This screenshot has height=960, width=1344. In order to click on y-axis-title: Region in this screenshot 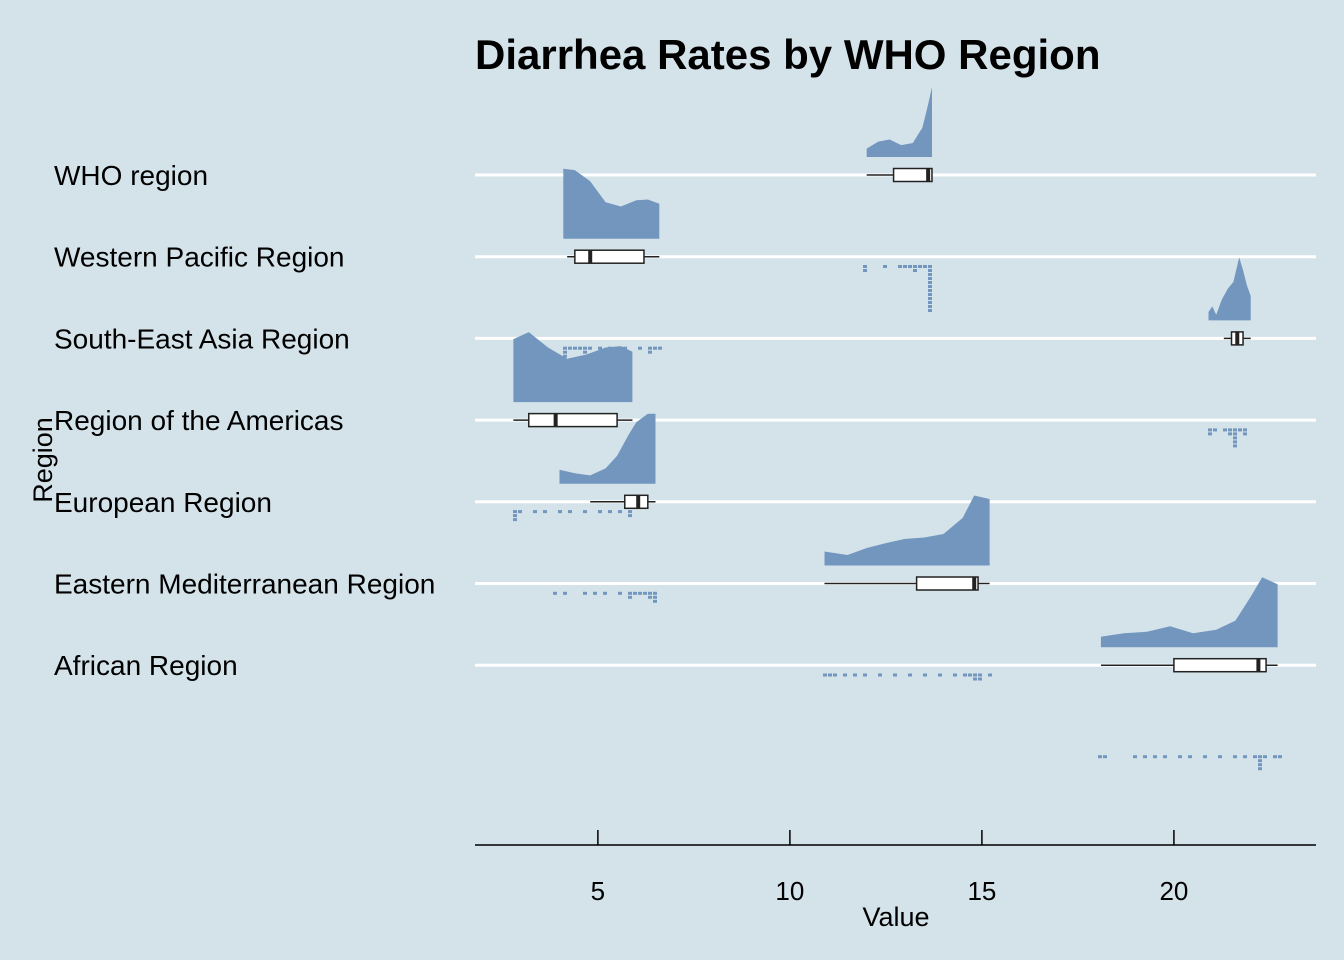, I will do `click(43, 460)`.